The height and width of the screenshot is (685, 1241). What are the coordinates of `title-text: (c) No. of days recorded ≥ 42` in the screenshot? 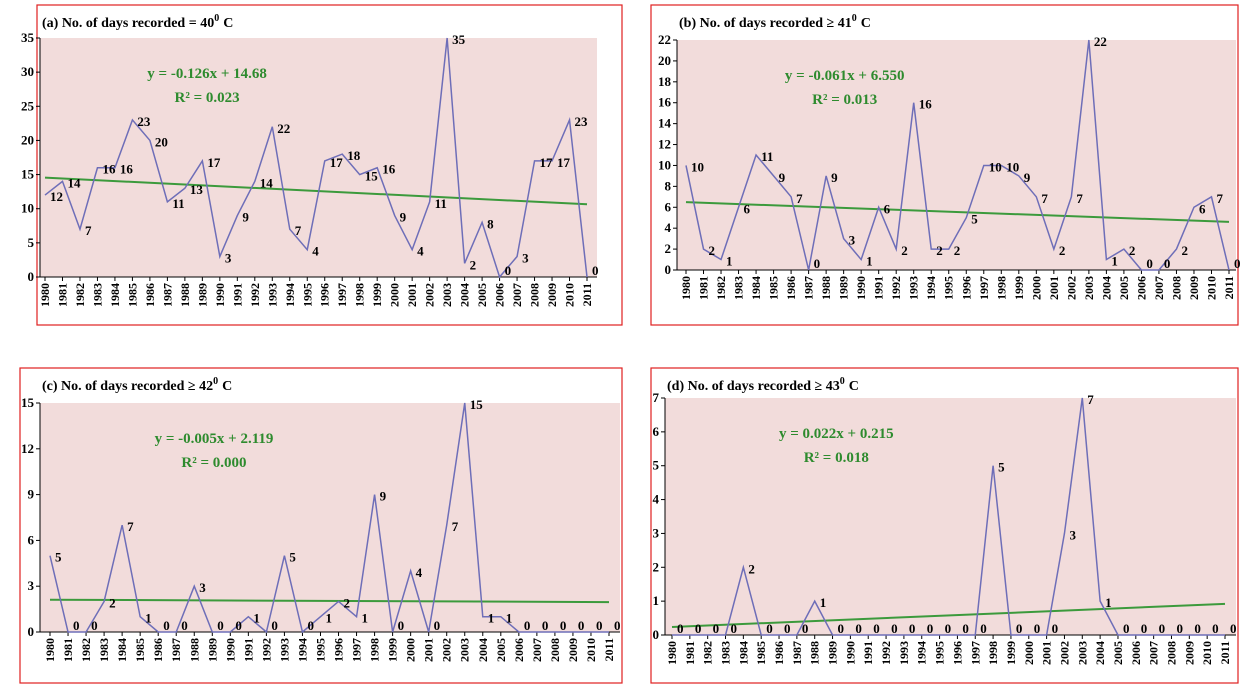 It's located at (127, 386).